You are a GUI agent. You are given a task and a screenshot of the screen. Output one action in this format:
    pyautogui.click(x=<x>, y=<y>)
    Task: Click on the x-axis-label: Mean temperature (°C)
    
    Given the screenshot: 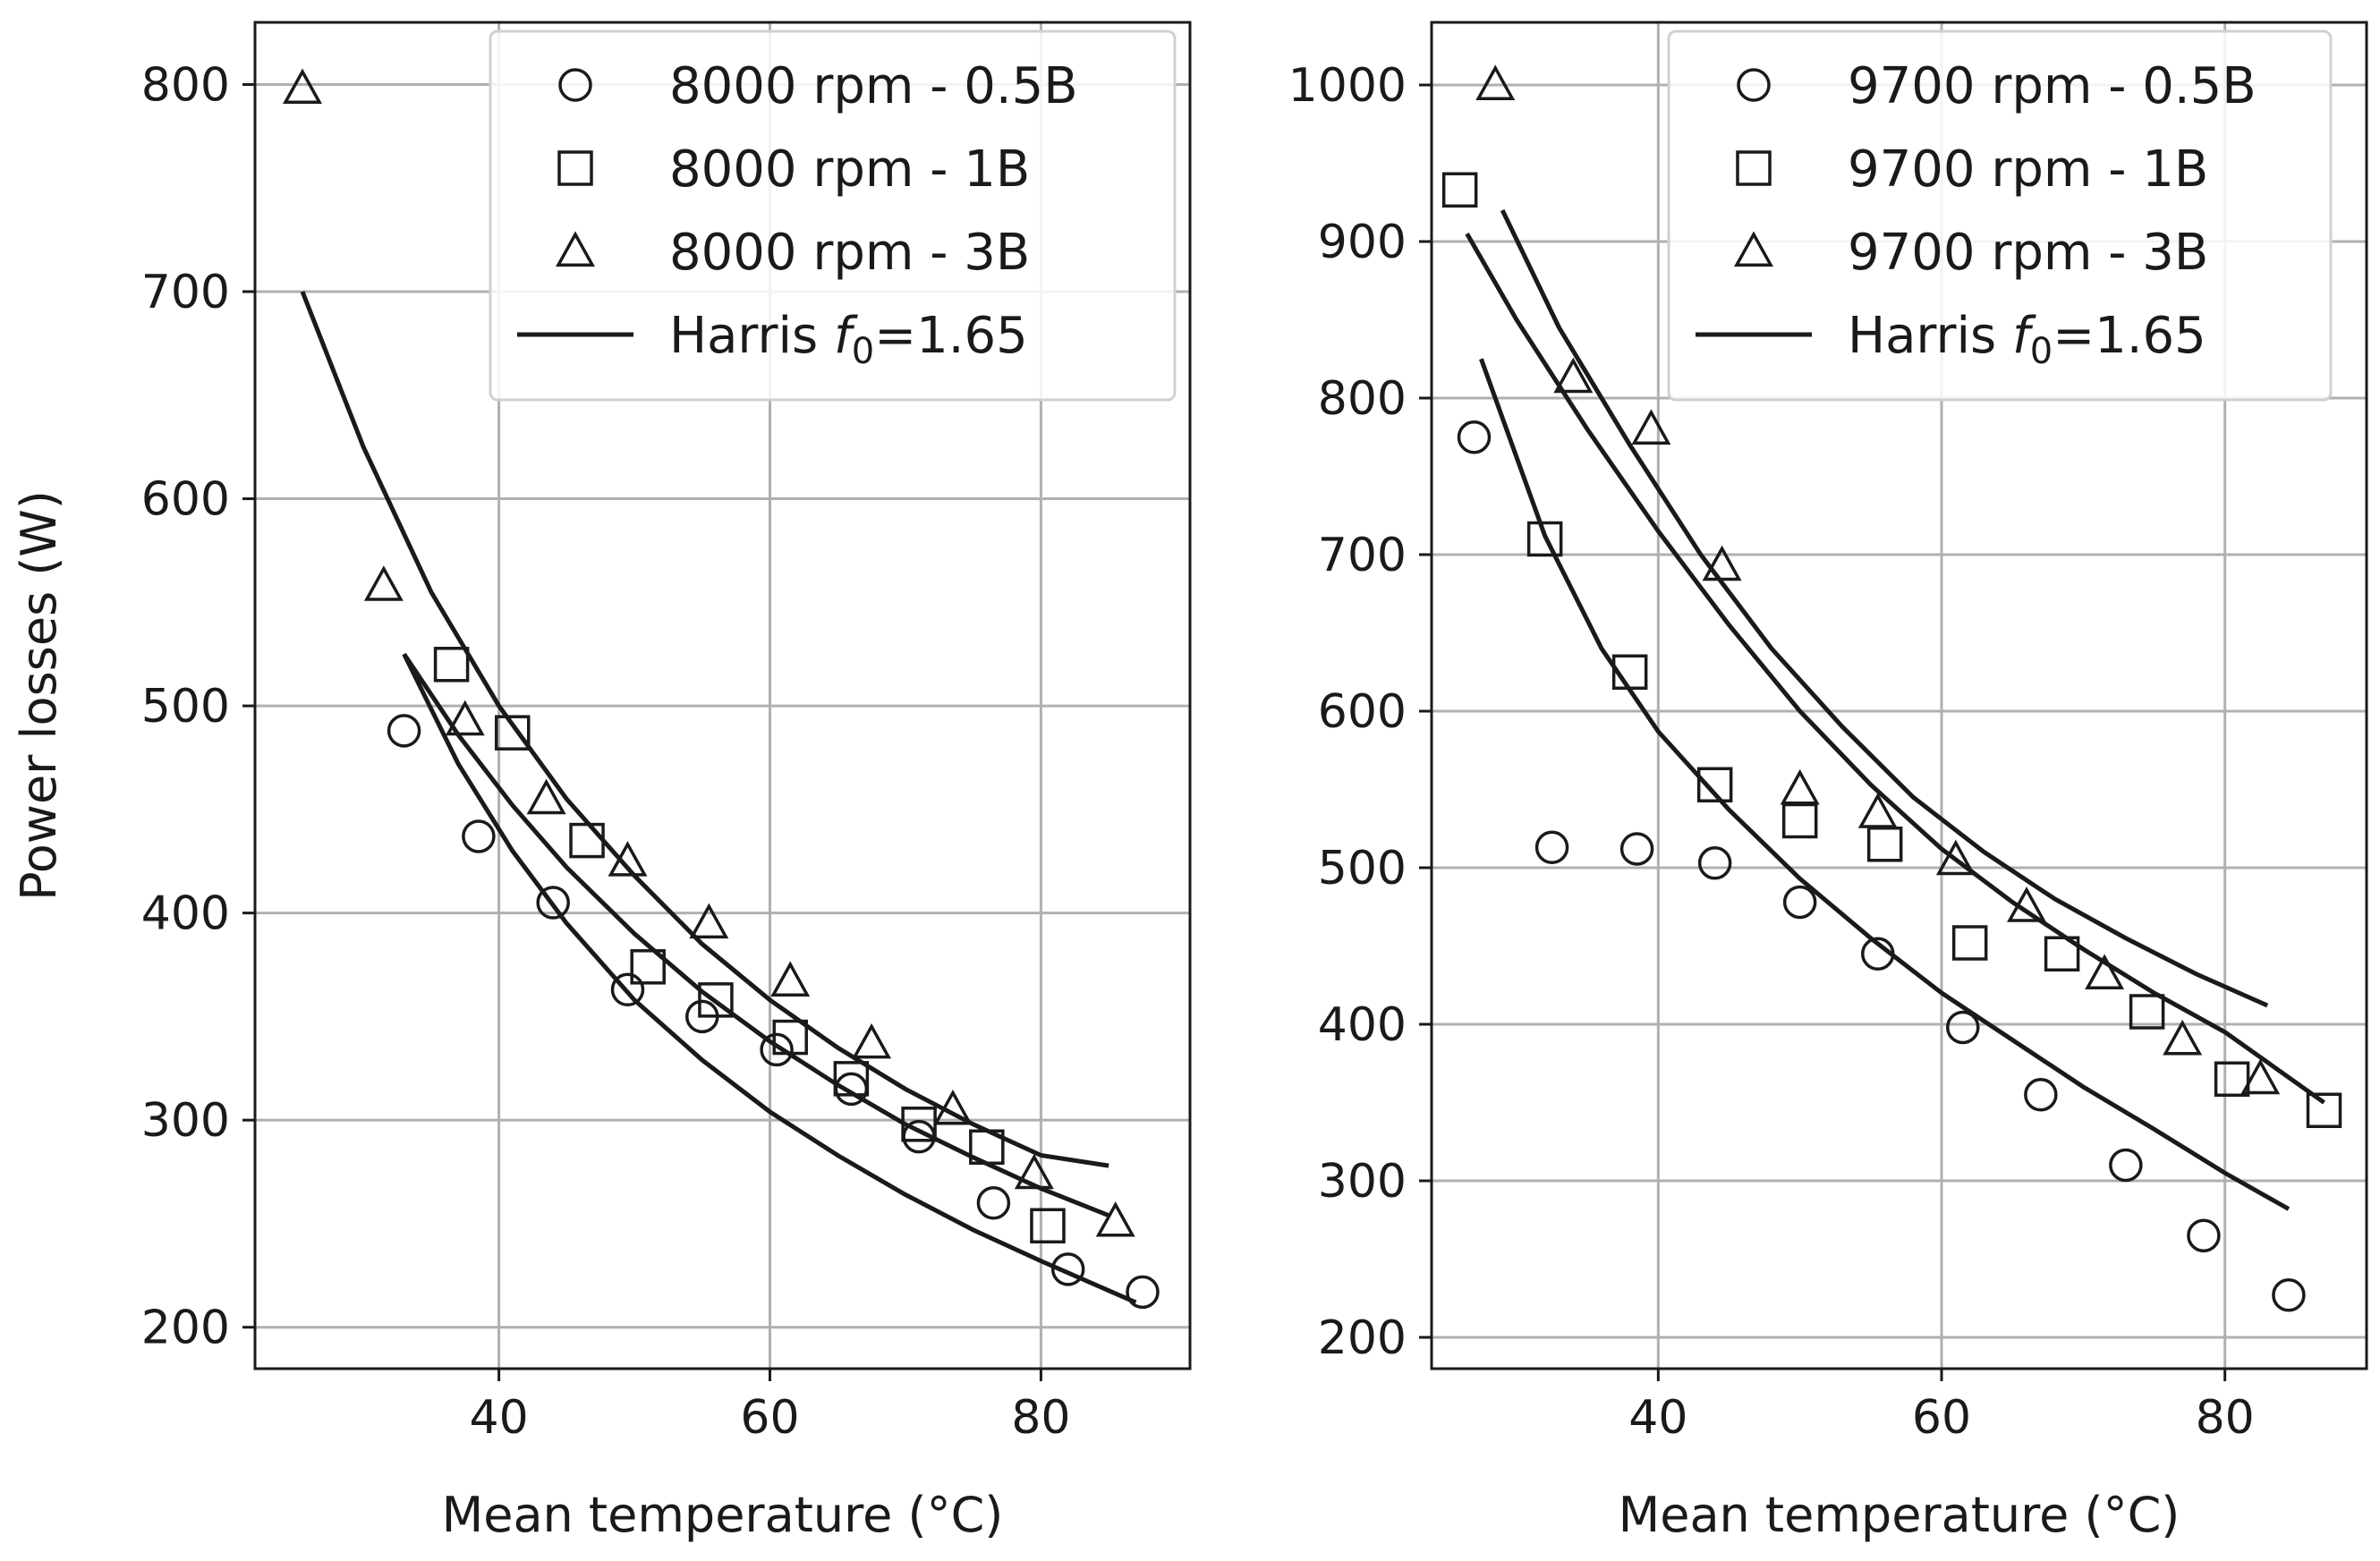 What is the action you would take?
    pyautogui.click(x=723, y=1515)
    